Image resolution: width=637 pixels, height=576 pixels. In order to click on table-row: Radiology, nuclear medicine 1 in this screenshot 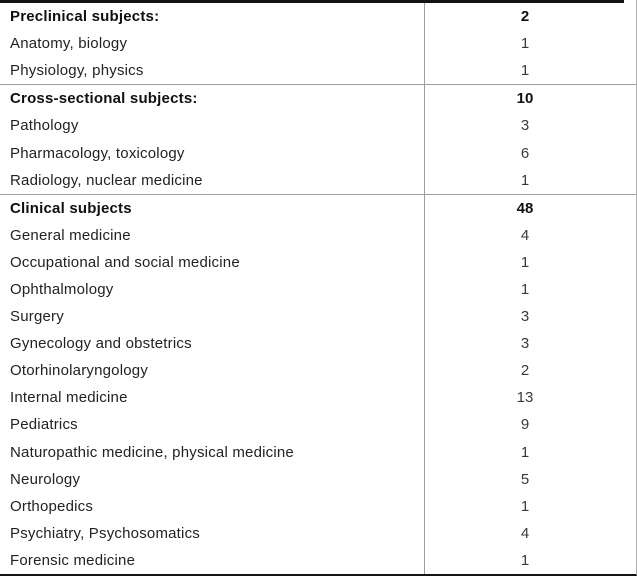, I will do `click(318, 180)`.